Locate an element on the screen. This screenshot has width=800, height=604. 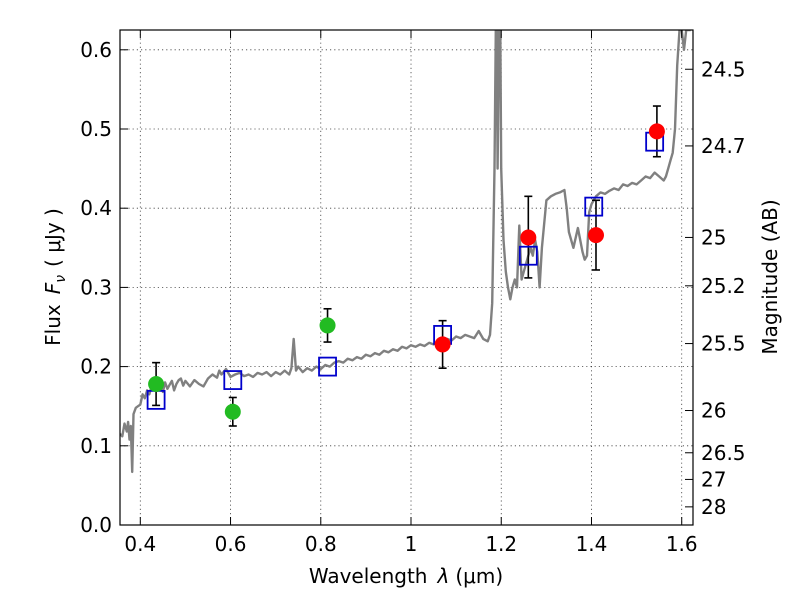
y-tick-label: 0.5 is located at coordinates (96, 129).